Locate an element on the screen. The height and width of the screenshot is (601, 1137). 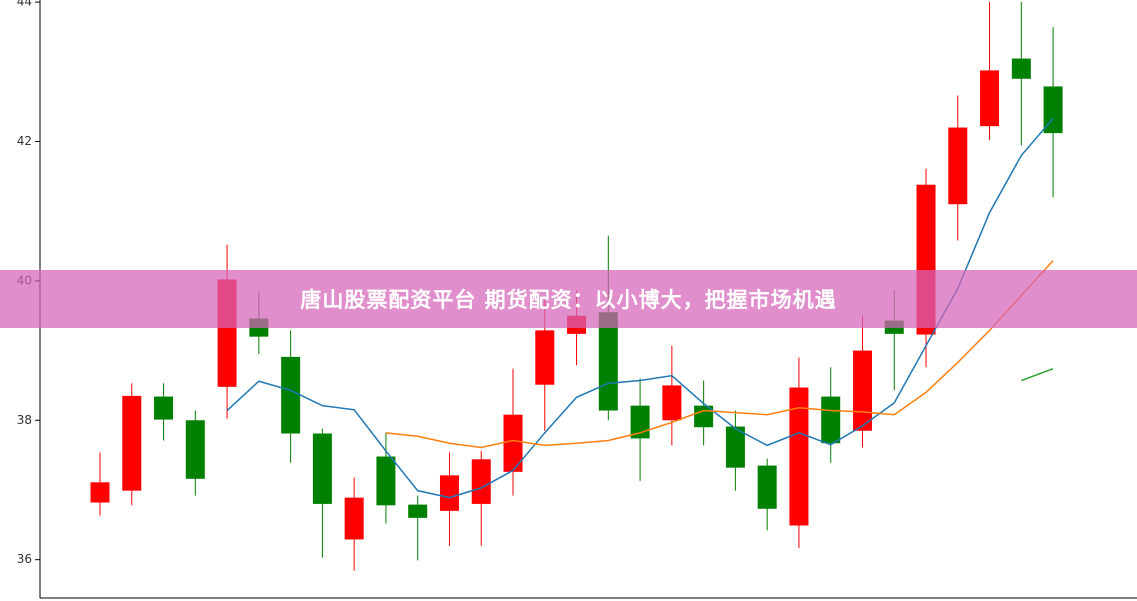
banner-text: 唐山股票配资平台 期货配资：以小博大，把握市场机遇 is located at coordinates (568, 300).